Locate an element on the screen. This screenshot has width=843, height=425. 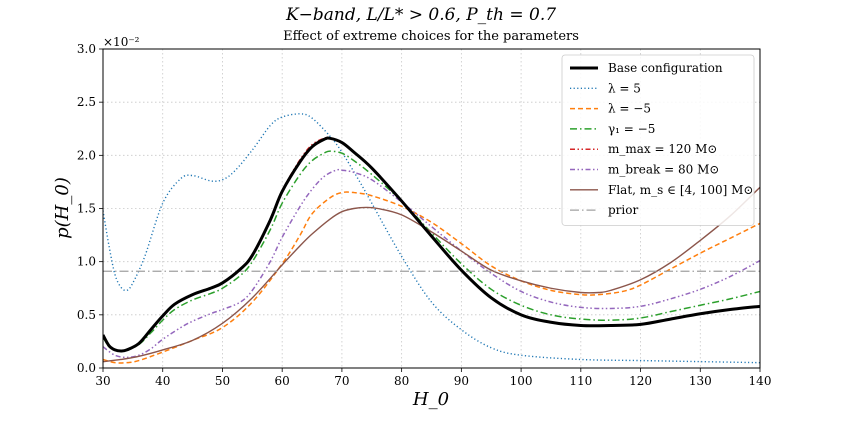
y-tick-label: 2.0 is located at coordinates (86, 155).